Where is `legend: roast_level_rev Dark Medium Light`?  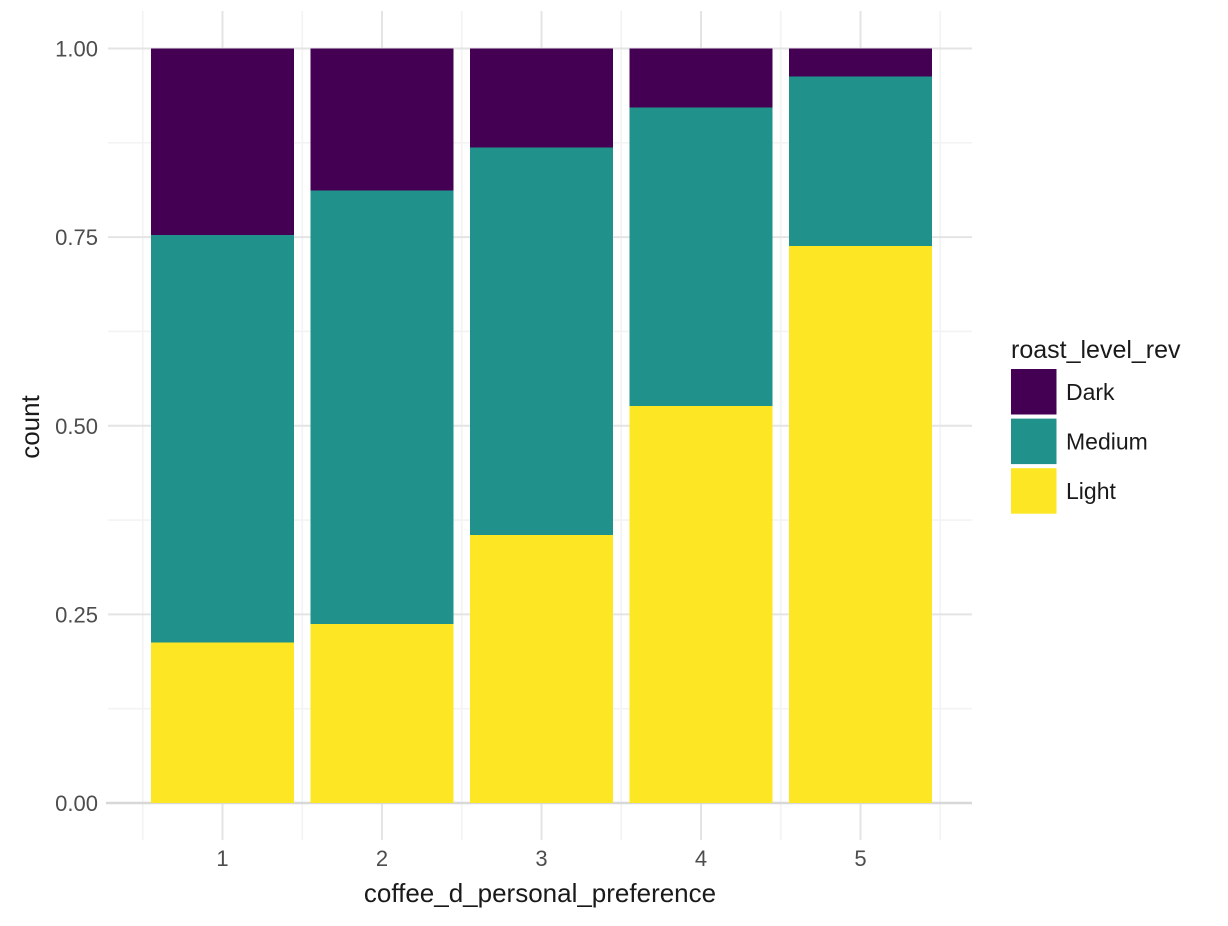
legend: roast_level_rev Dark Medium Light is located at coordinates (1096, 425).